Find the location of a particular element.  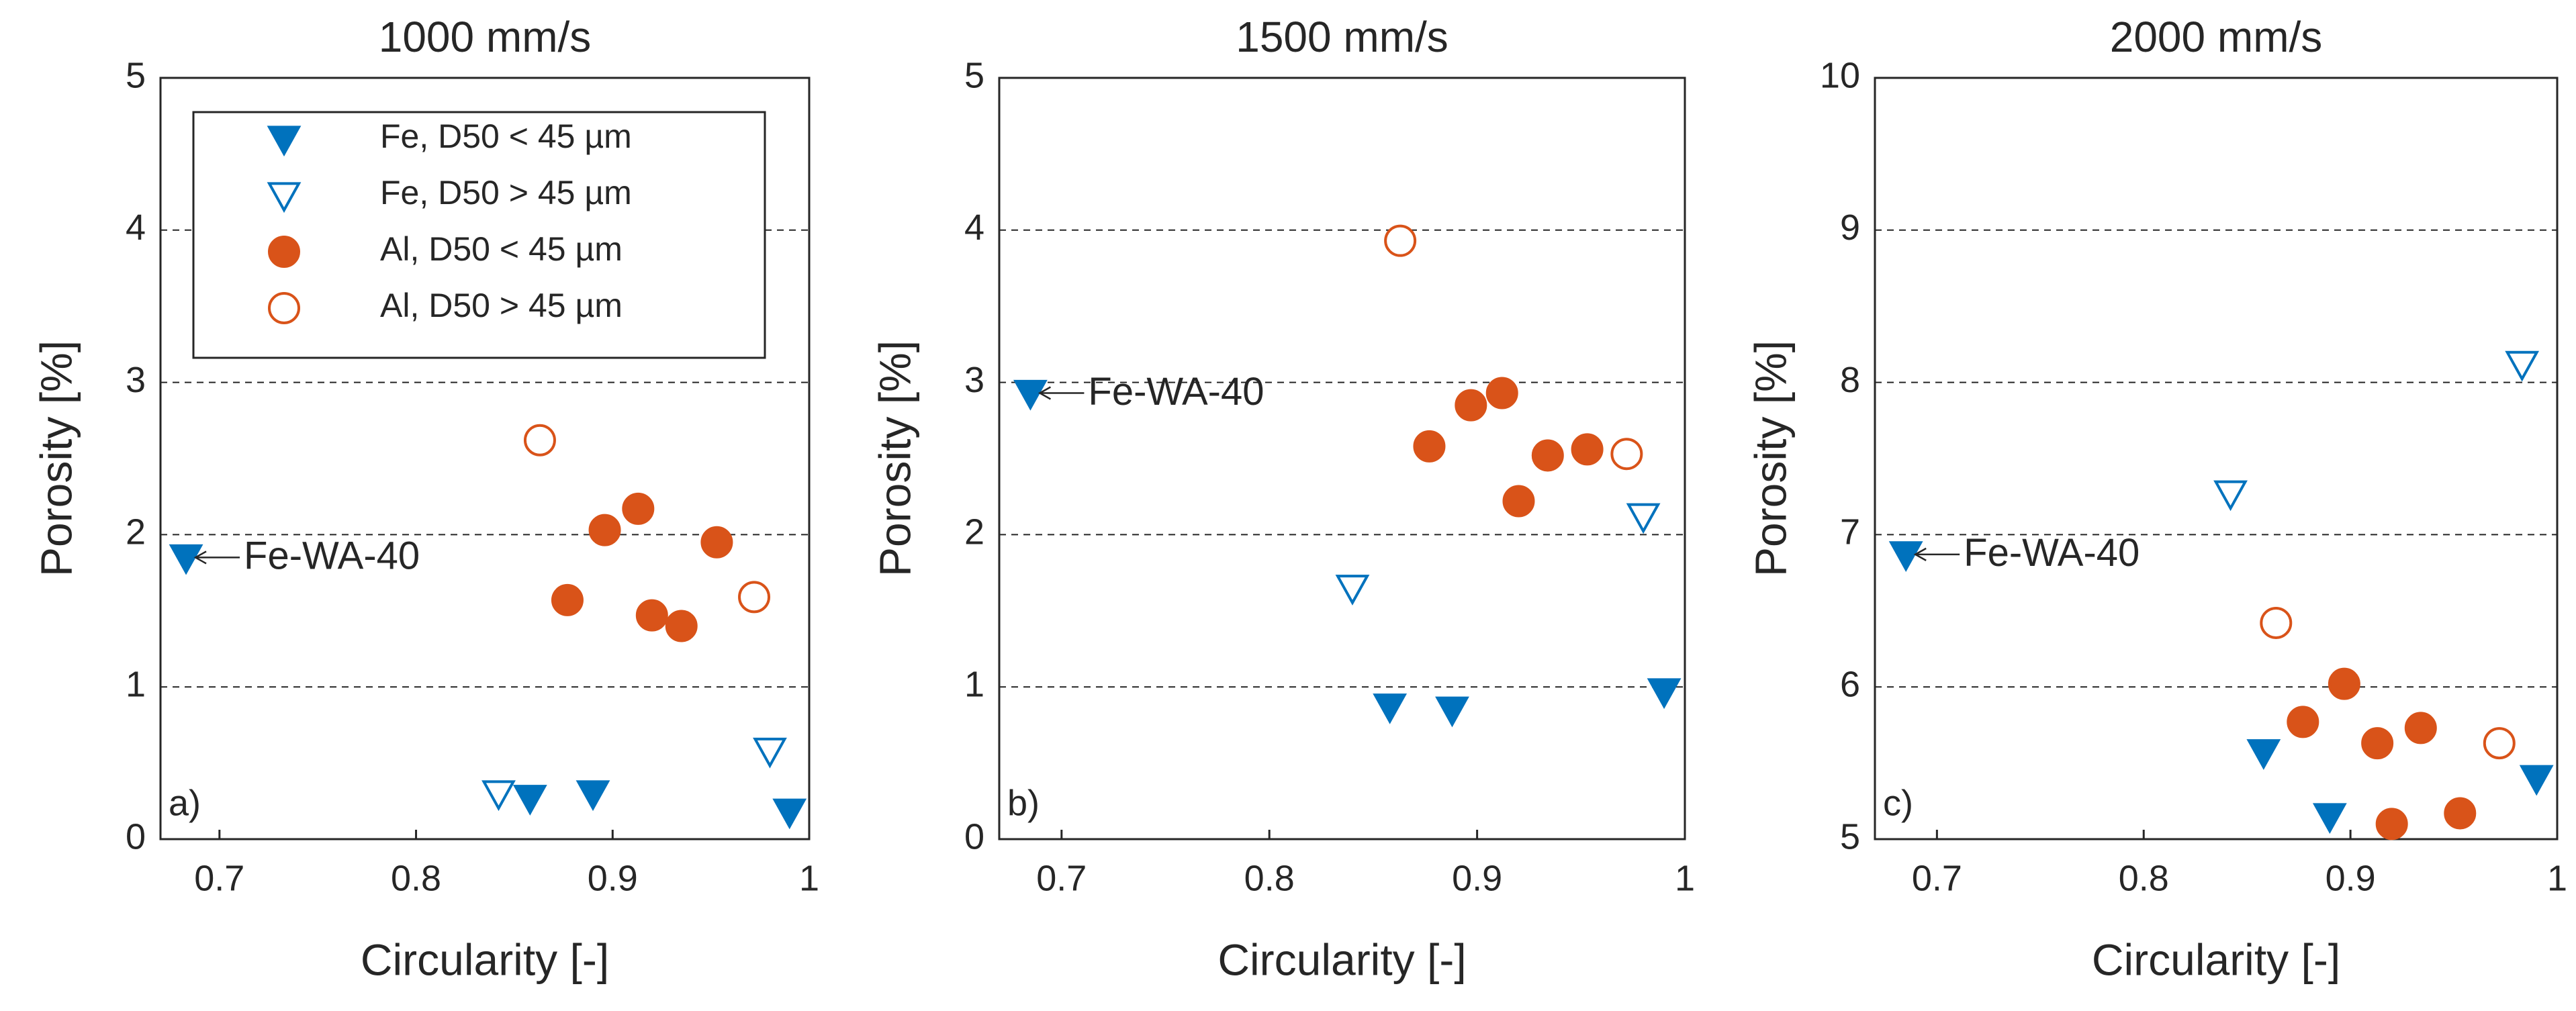

chart-title: 1000 mm/s is located at coordinates (485, 37).